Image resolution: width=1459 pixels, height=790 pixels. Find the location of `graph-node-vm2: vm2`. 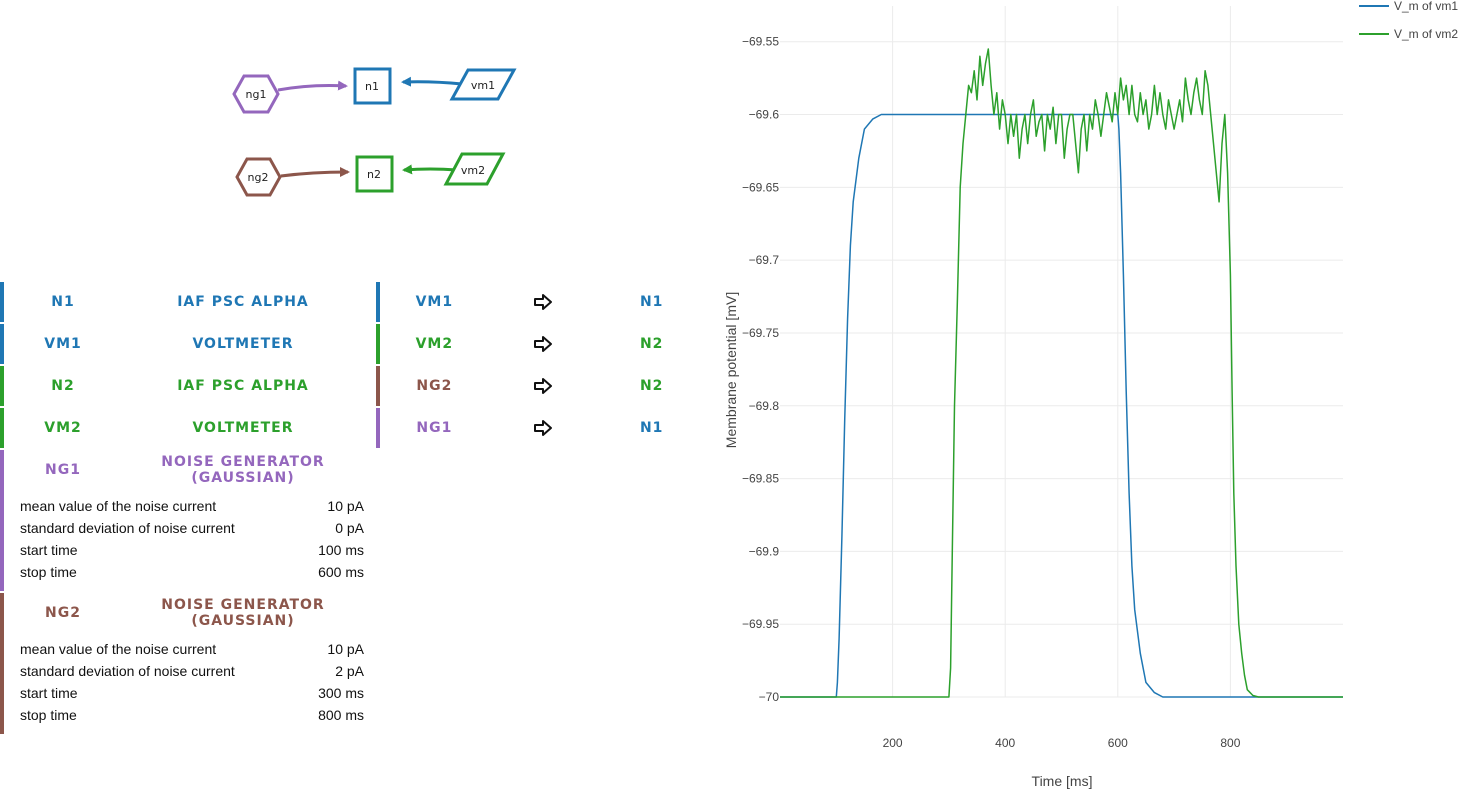

graph-node-vm2: vm2 is located at coordinates (474, 169).